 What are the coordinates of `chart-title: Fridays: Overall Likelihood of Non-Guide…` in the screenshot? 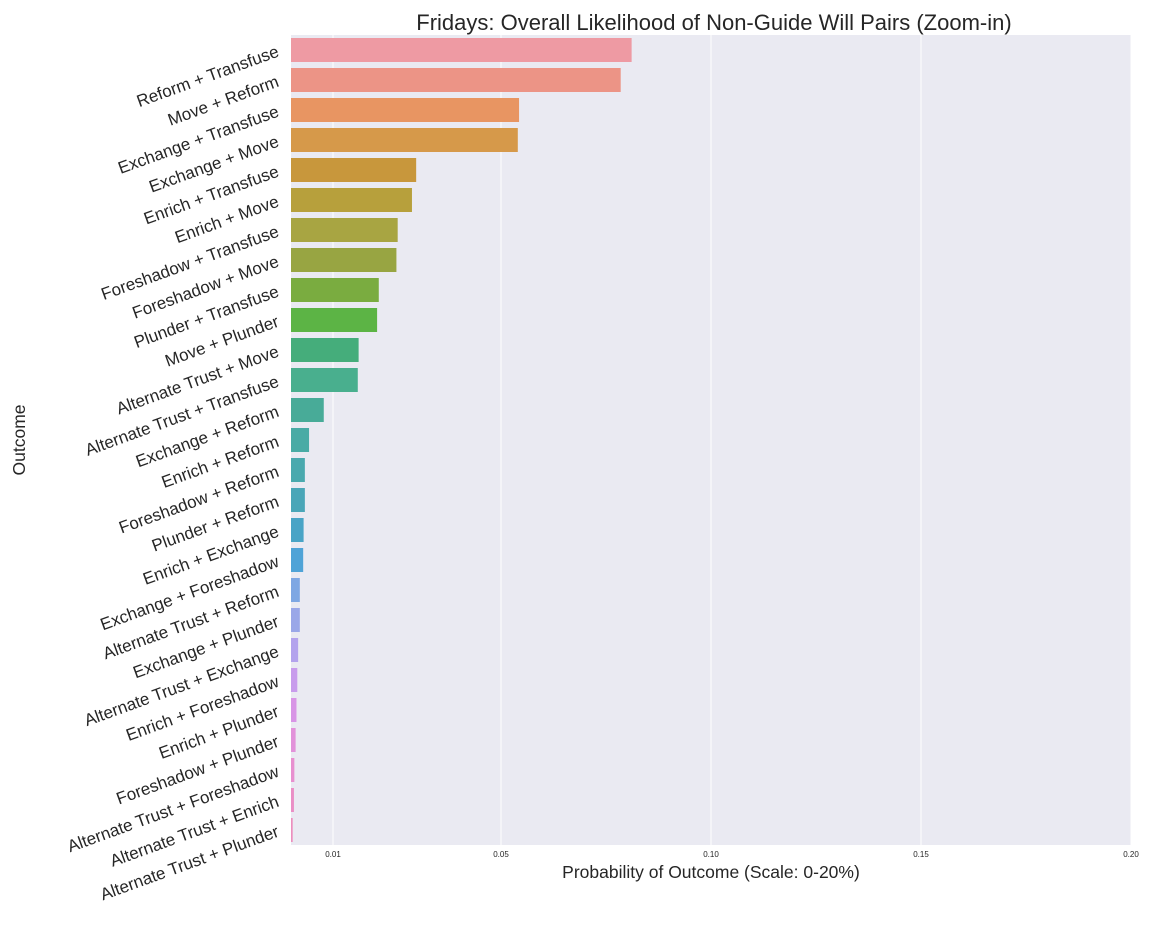 It's located at (713, 22).